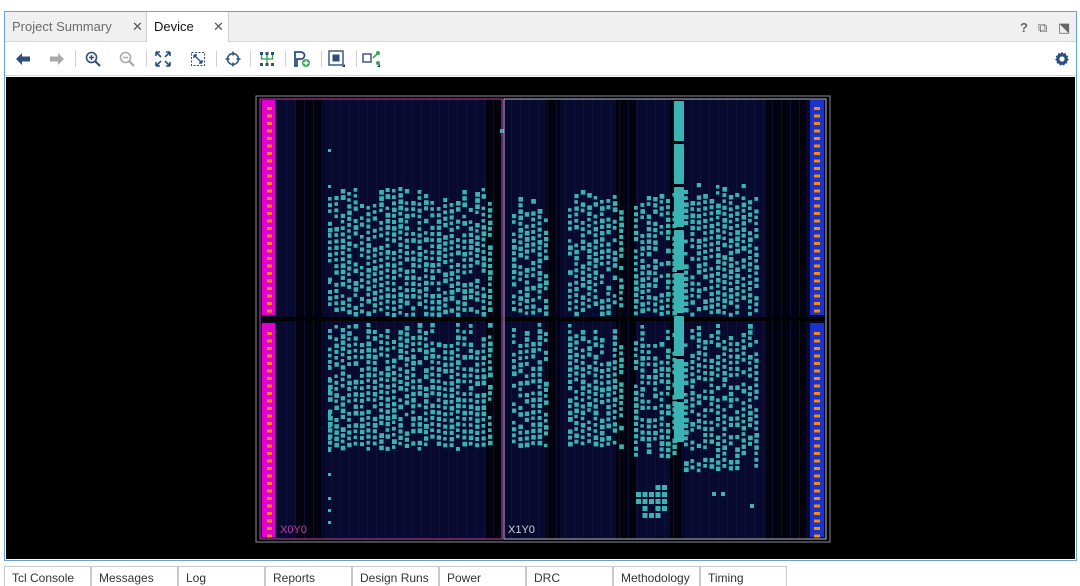 The width and height of the screenshot is (1080, 586). Describe the element at coordinates (1062, 59) in the screenshot. I see `gear-icon` at that location.